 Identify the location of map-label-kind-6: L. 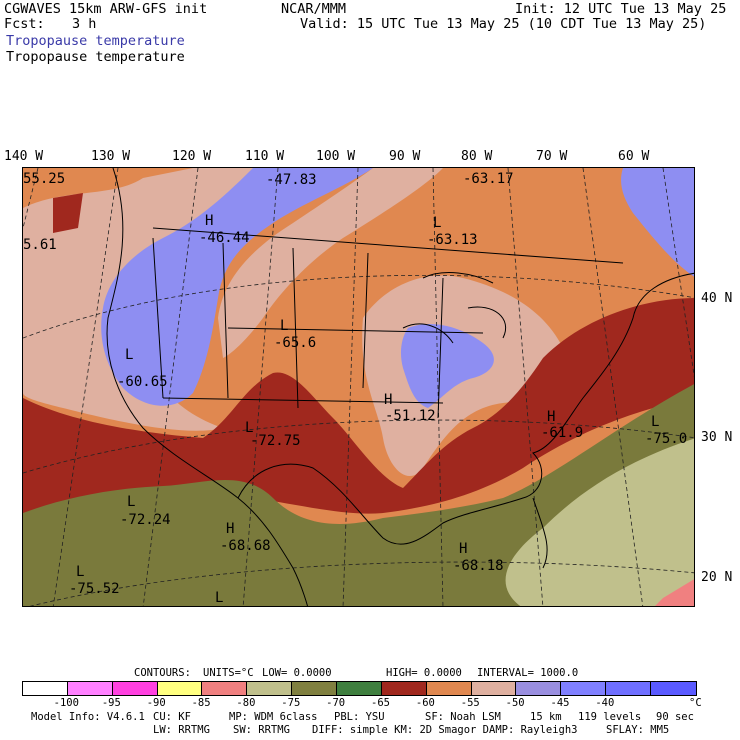
(284, 326).